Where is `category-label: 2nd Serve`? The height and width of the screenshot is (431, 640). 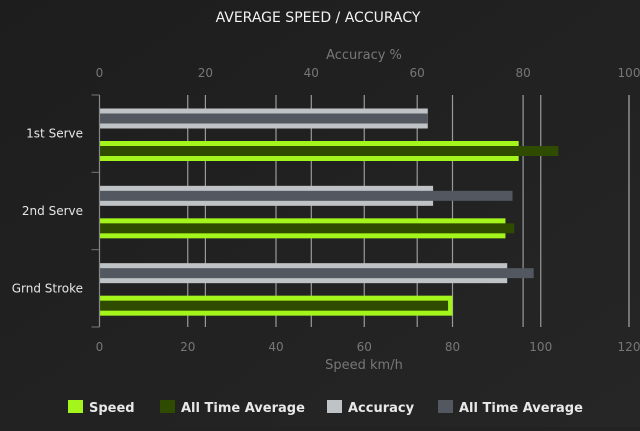 category-label: 2nd Serve is located at coordinates (52, 211).